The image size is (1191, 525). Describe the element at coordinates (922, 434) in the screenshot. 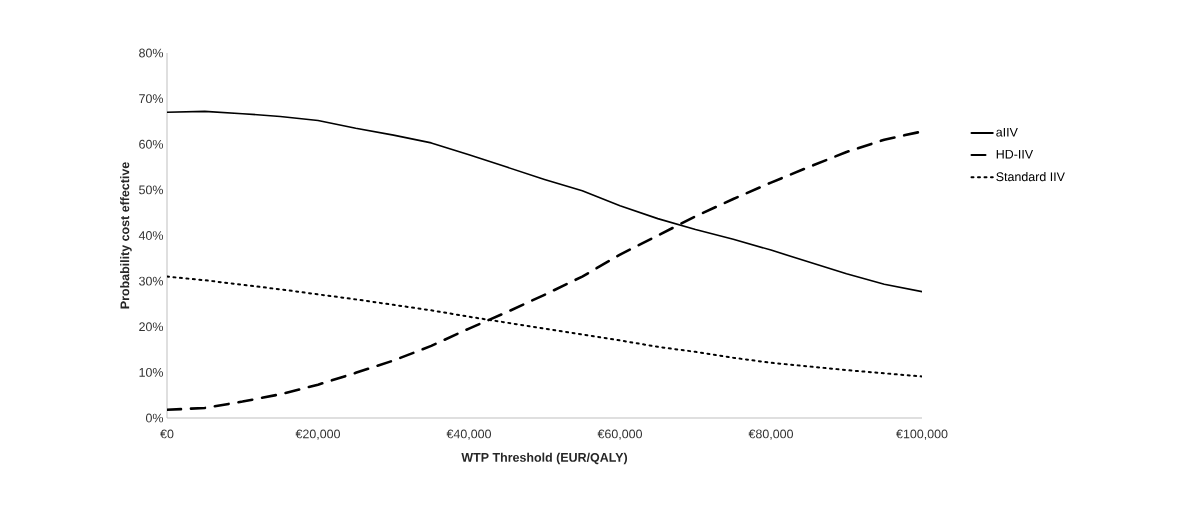

I see `x-tick-label: €100,000` at that location.